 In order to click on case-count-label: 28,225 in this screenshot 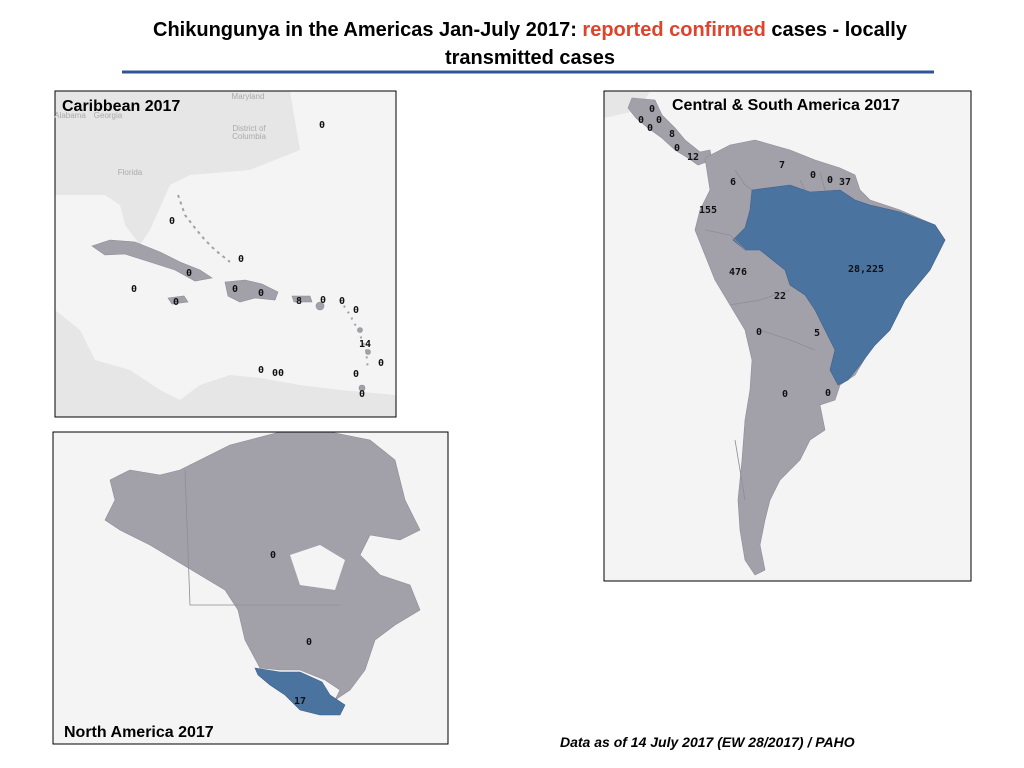, I will do `click(866, 269)`.